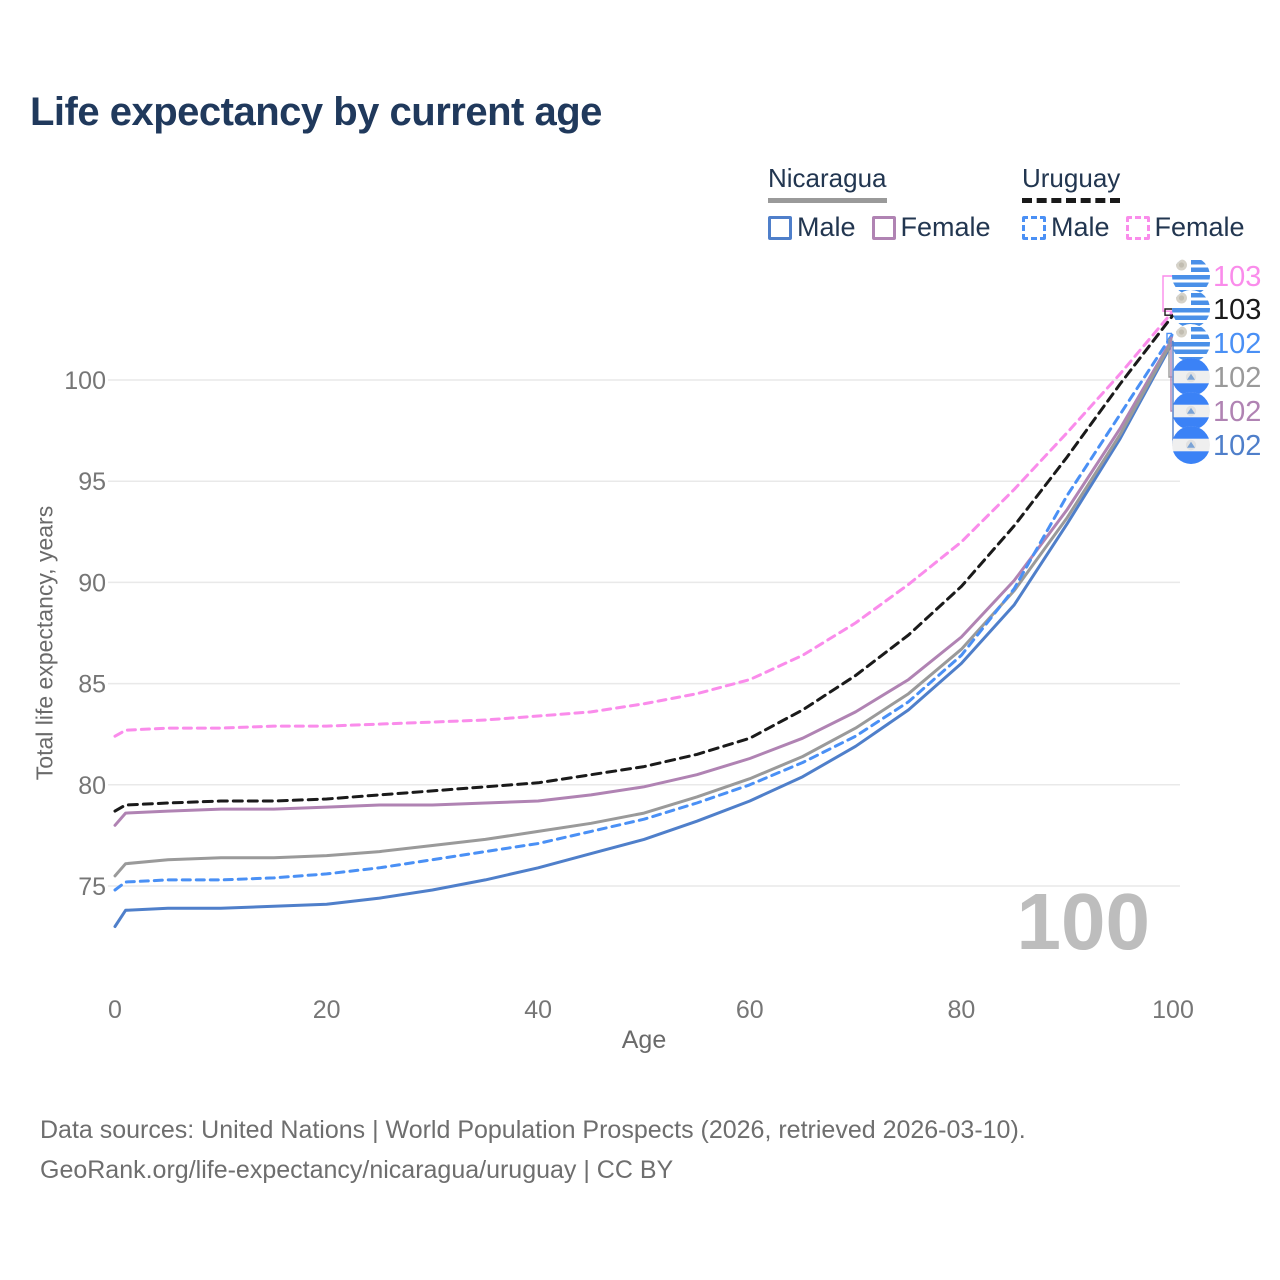 This screenshot has height=1280, width=1280. What do you see at coordinates (1034, 227) in the screenshot?
I see `legend-swatch-uruguay-male` at bounding box center [1034, 227].